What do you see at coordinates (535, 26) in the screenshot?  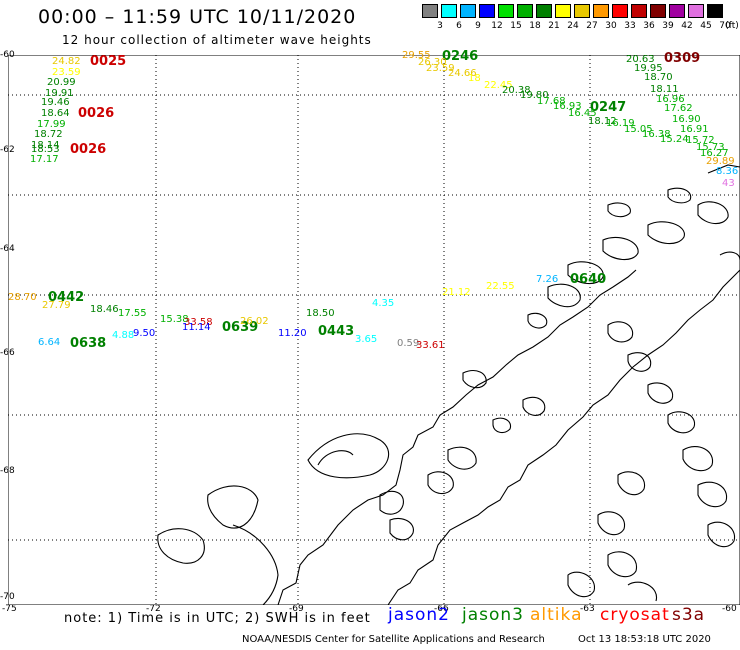 I see `color-scale-label: 18` at bounding box center [535, 26].